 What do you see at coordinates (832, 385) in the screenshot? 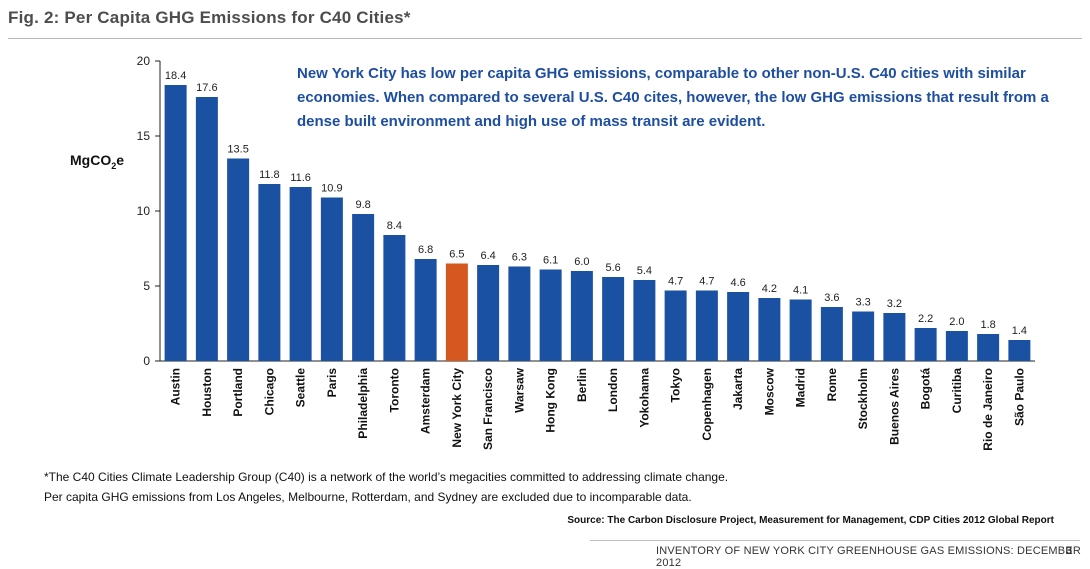
I see `x-tick-label: Rome` at bounding box center [832, 385].